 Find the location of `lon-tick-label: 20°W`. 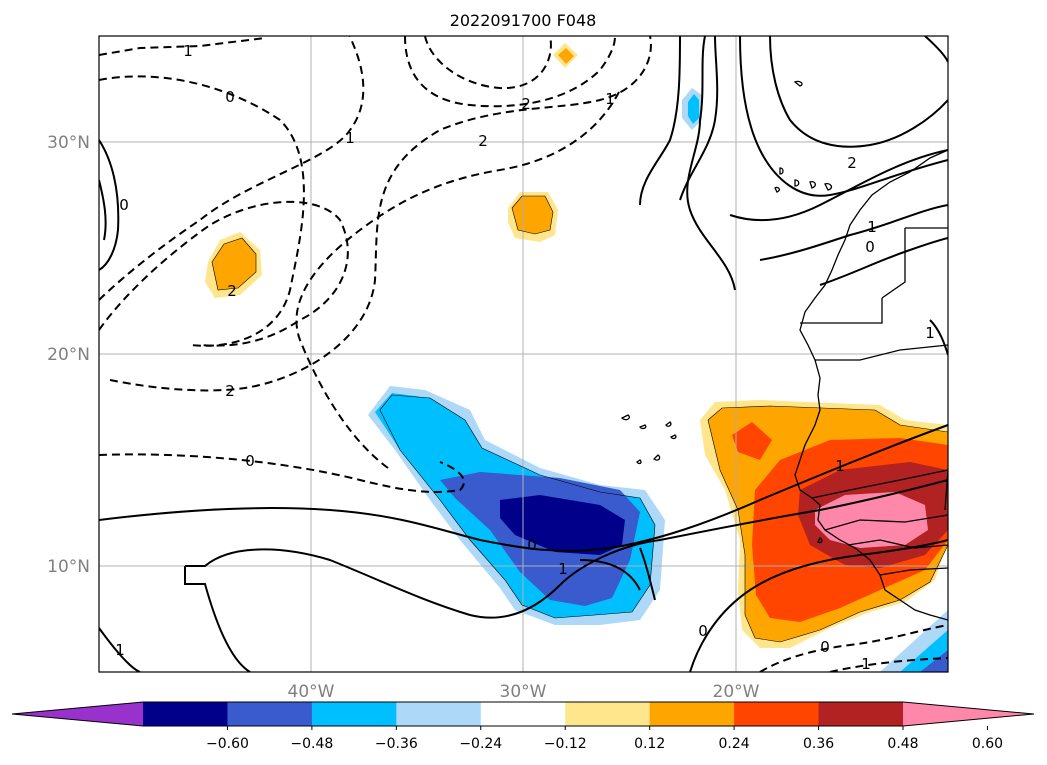

lon-tick-label: 20°W is located at coordinates (736, 692).